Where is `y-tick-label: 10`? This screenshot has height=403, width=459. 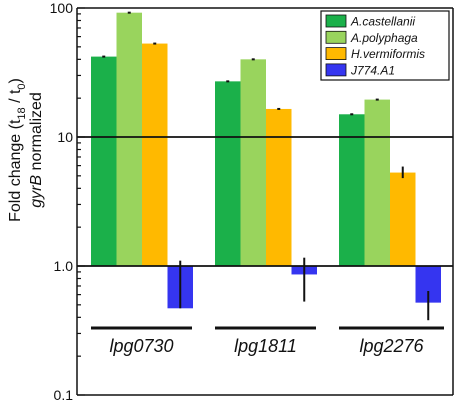 y-tick-label: 10 is located at coordinates (65, 137).